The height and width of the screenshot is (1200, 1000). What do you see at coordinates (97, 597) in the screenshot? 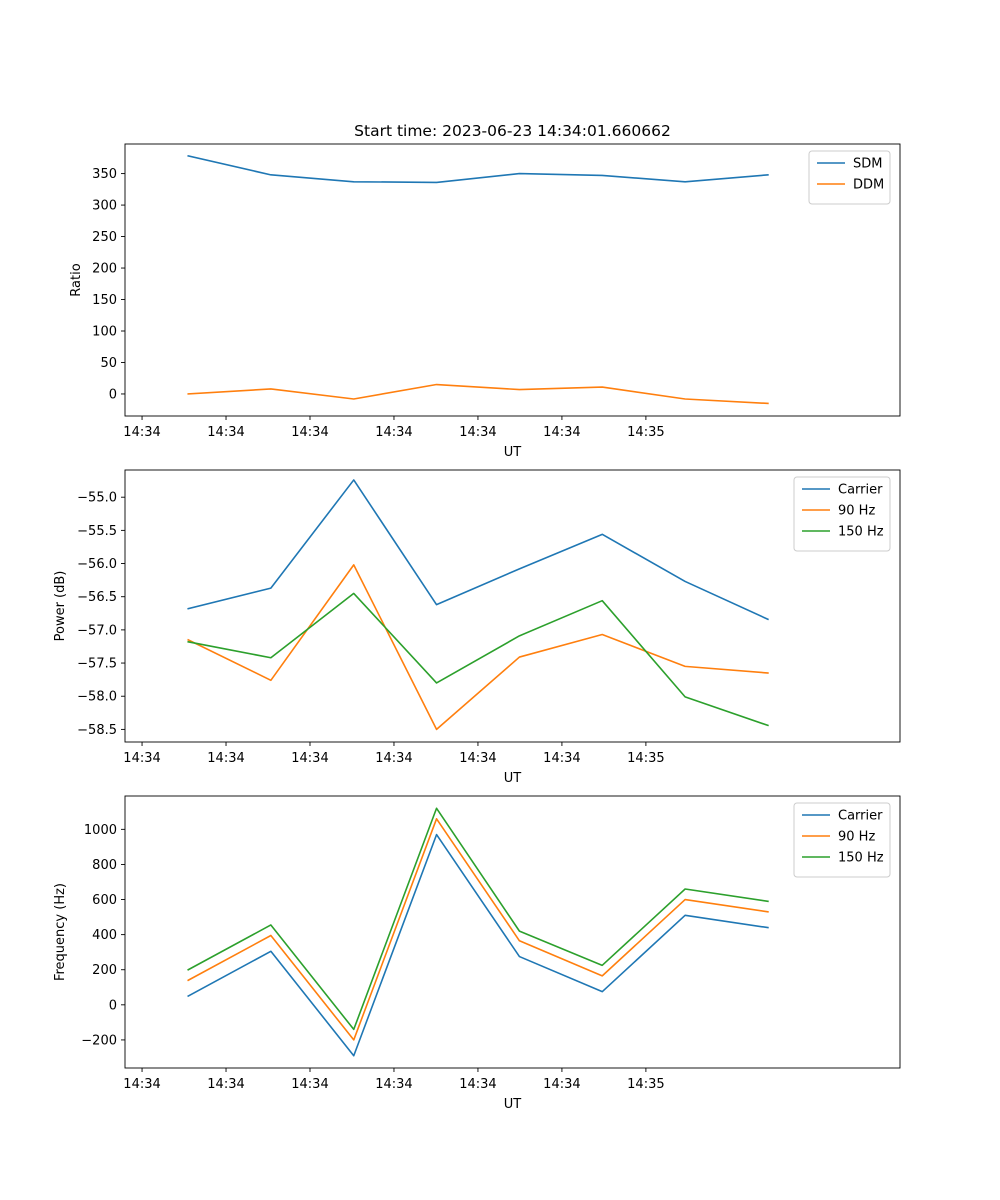
I see `y-tick-label: −56.5` at bounding box center [97, 597].